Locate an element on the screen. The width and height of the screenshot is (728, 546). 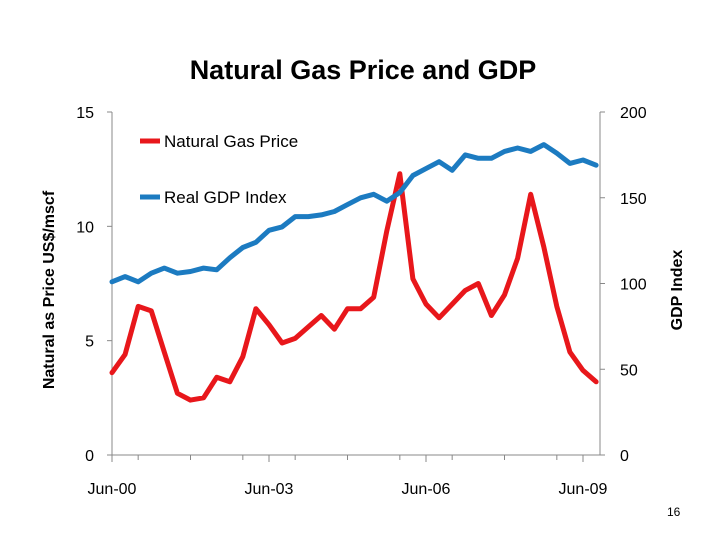
x-tick-label: Jun-00 is located at coordinates (112, 489).